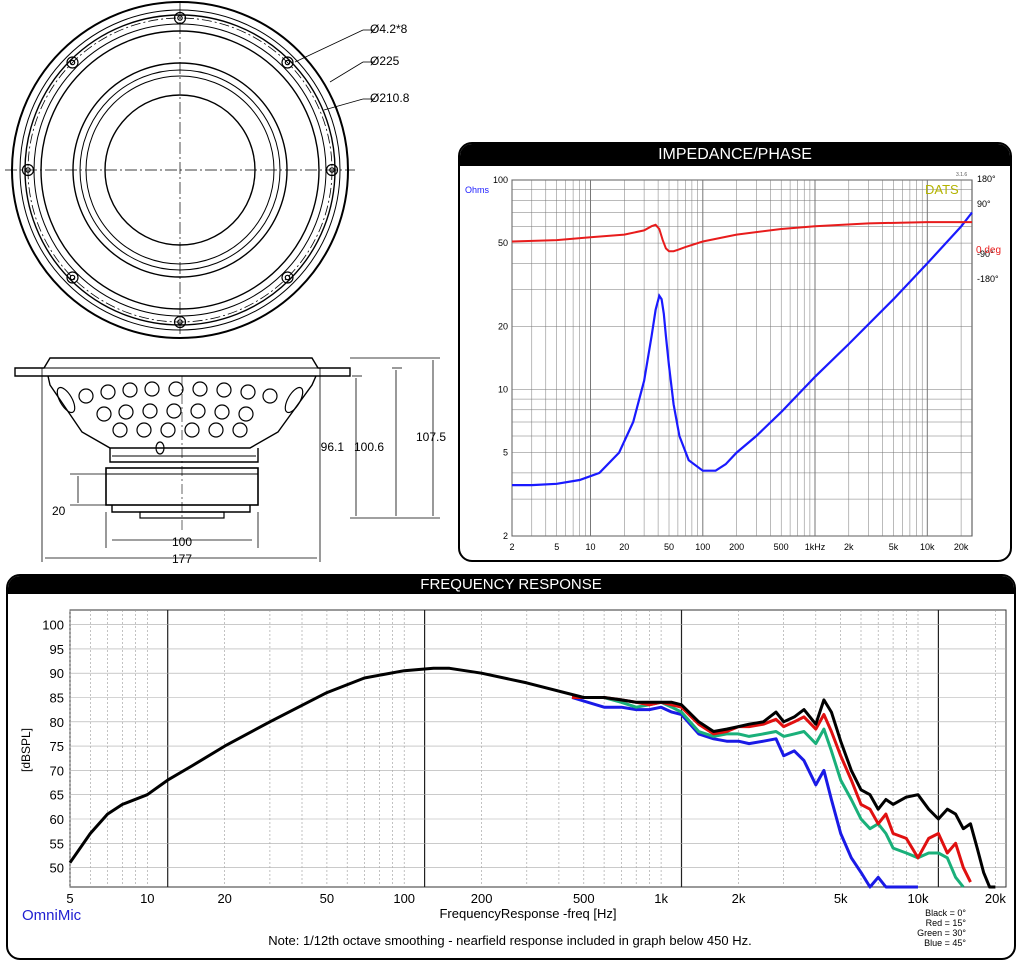 This screenshot has height=965, width=1020. I want to click on frequency-title-bar, so click(511, 585).